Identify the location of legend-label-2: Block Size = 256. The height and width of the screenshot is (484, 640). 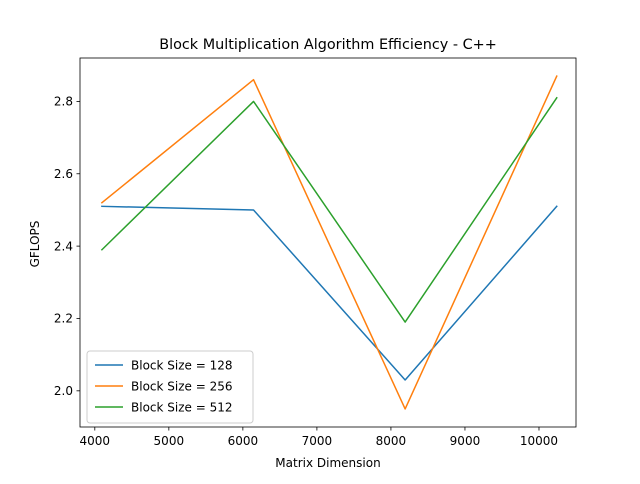
(182, 387).